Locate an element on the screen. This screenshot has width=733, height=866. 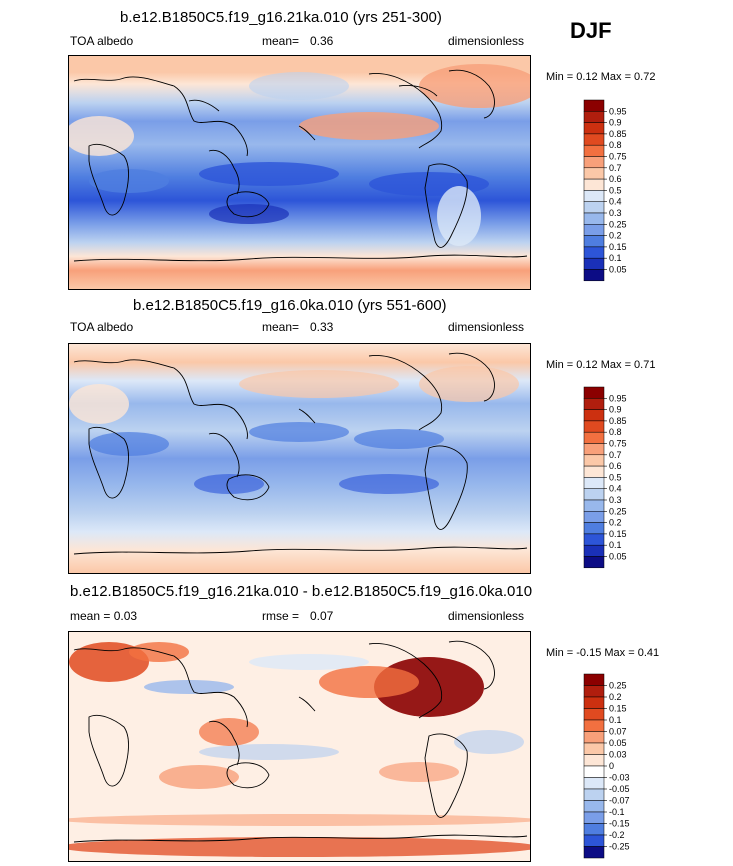
panel3-minmax: Min = -0.15 Max = 0.41 is located at coordinates (603, 653).